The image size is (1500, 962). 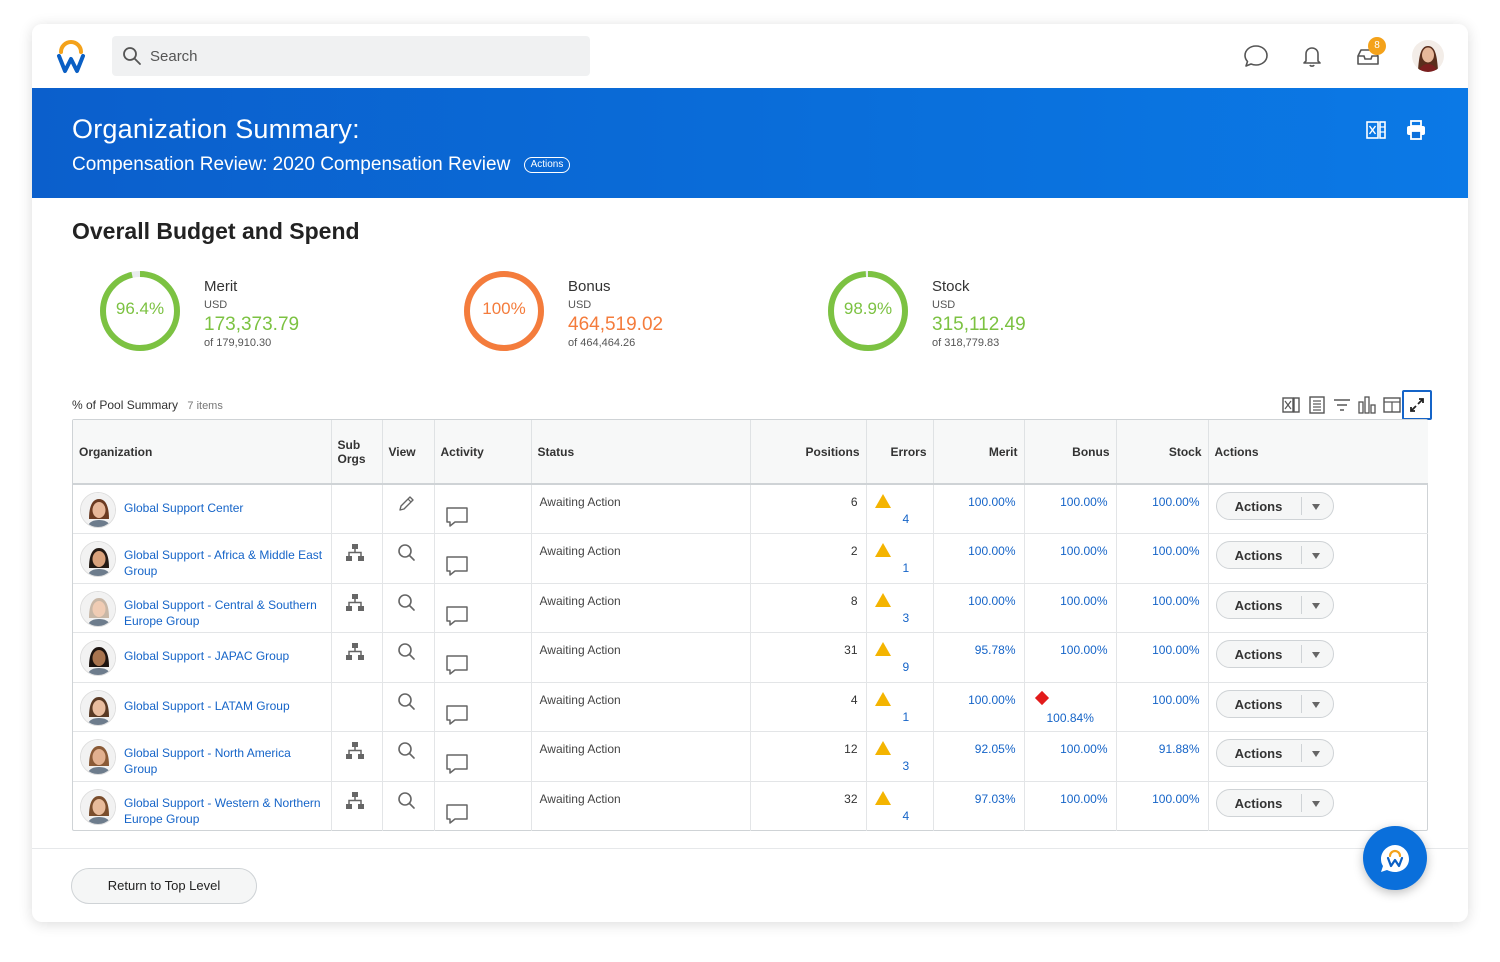 I want to click on col-errors: Errors, so click(x=900, y=452).